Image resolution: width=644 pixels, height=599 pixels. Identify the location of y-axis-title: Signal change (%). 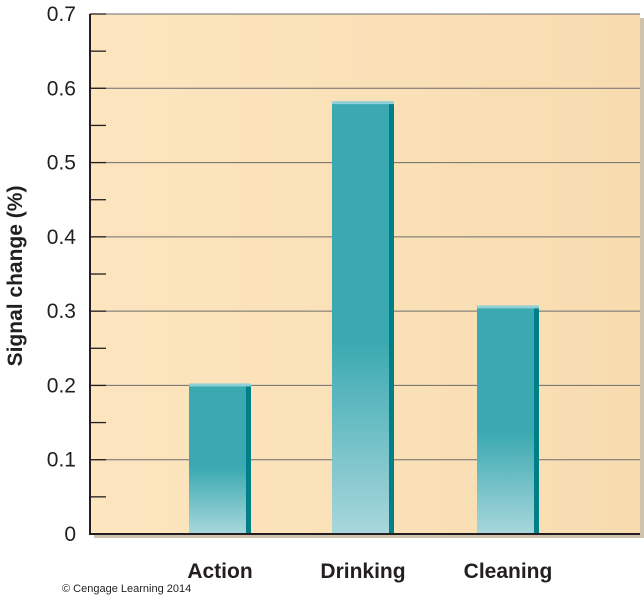
(15, 276).